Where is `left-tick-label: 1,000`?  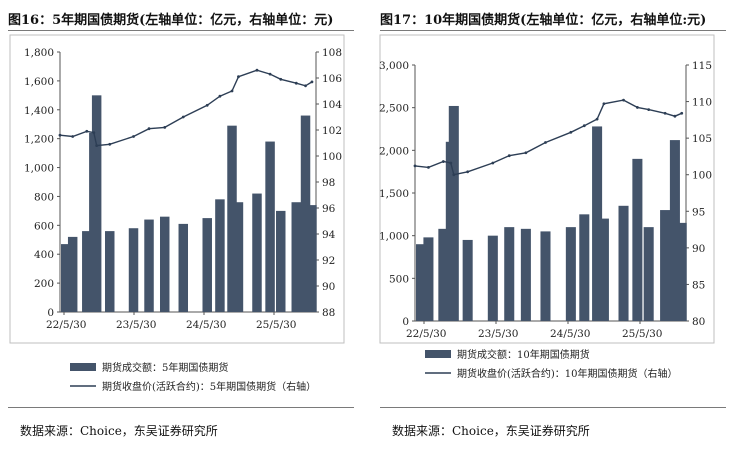 left-tick-label: 1,000 is located at coordinates (394, 237).